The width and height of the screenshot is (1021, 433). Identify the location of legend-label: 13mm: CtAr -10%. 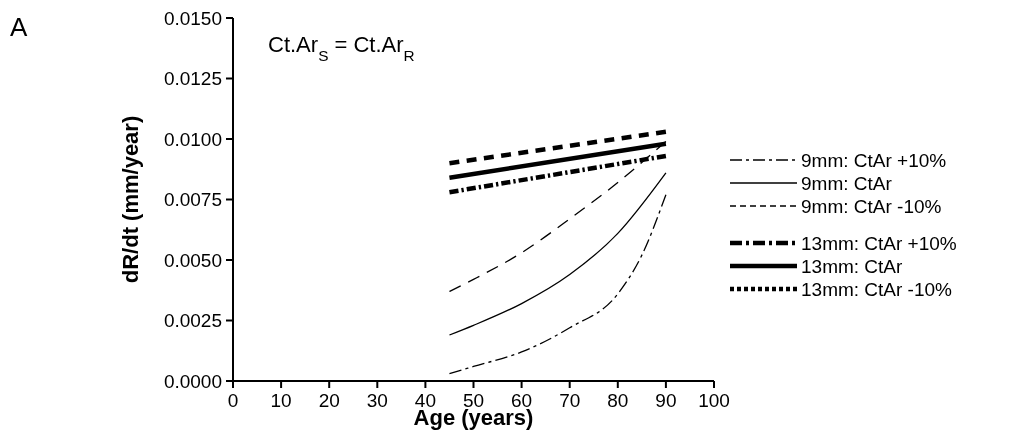
(877, 289).